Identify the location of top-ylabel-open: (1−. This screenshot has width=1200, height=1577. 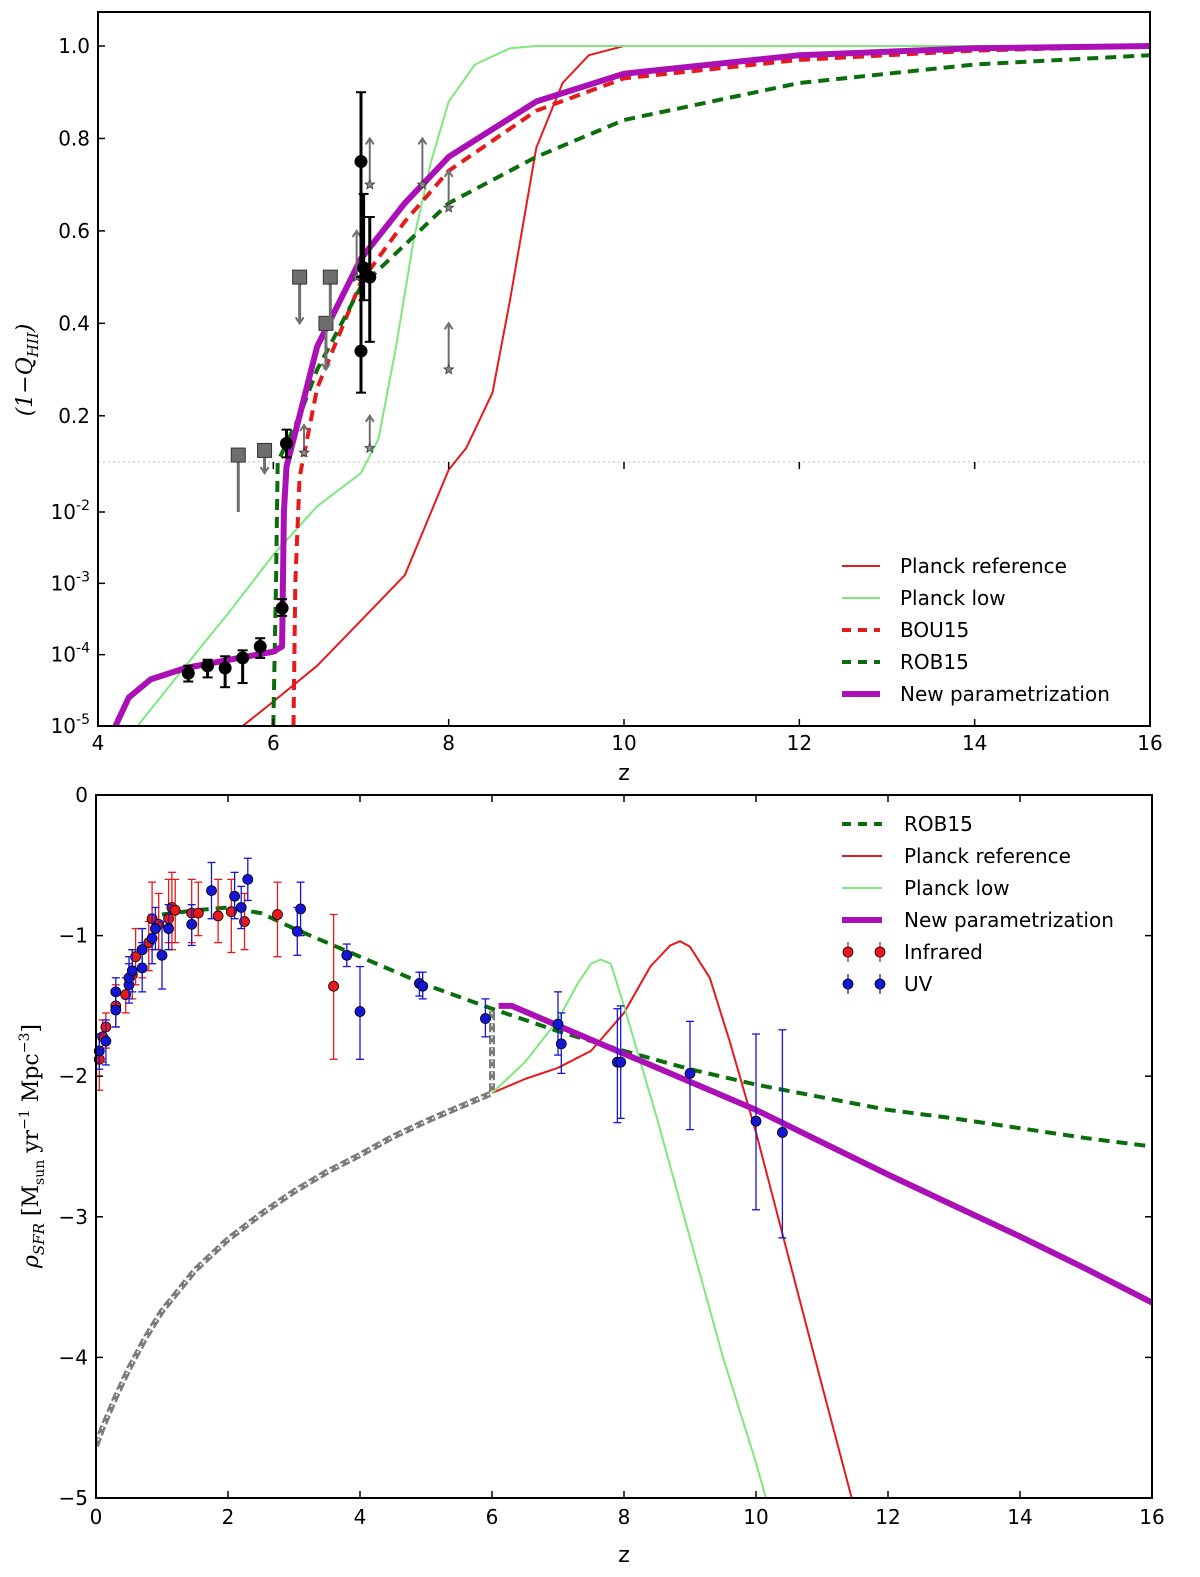
(25, 395).